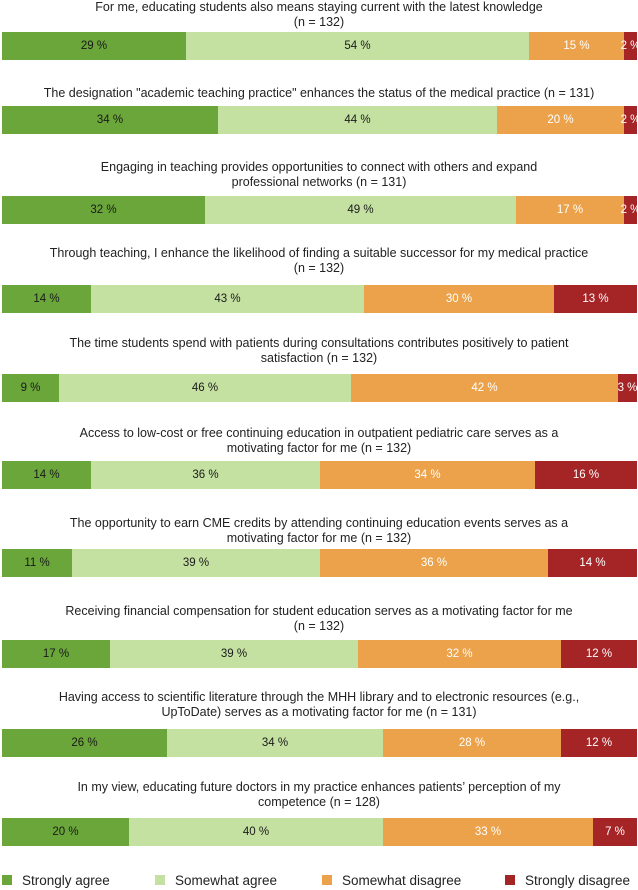  What do you see at coordinates (216, 880) in the screenshot?
I see `legend-item: Somewhat agree` at bounding box center [216, 880].